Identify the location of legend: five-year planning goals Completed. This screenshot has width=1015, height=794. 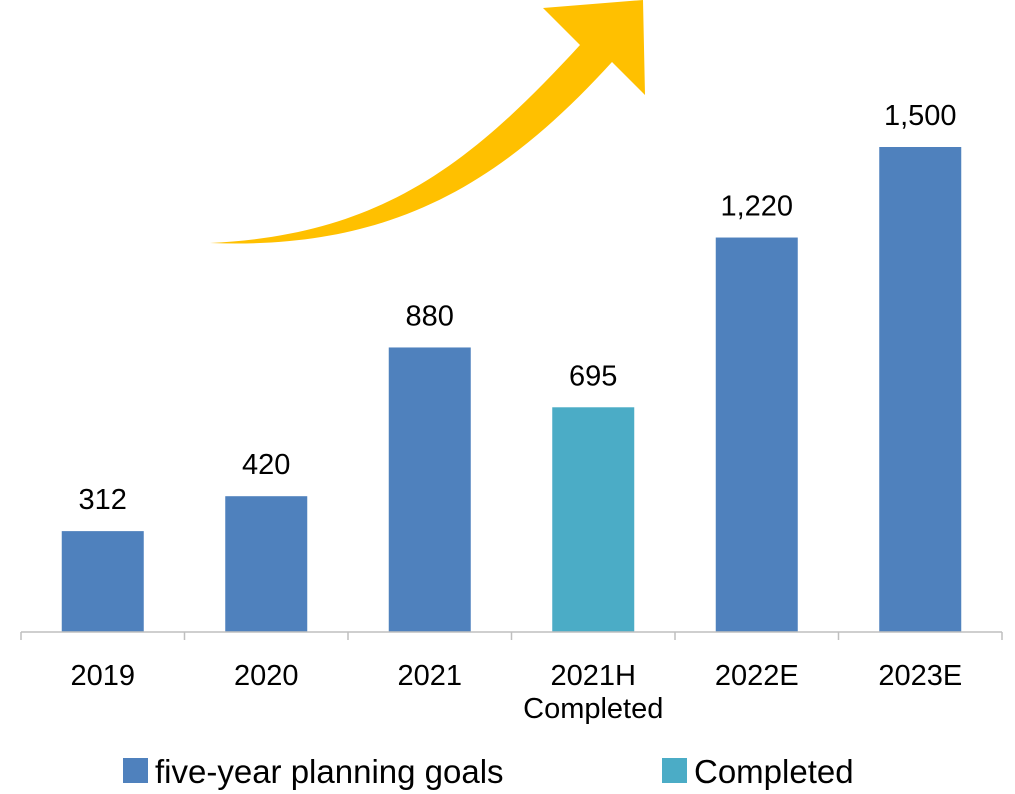
(488, 771).